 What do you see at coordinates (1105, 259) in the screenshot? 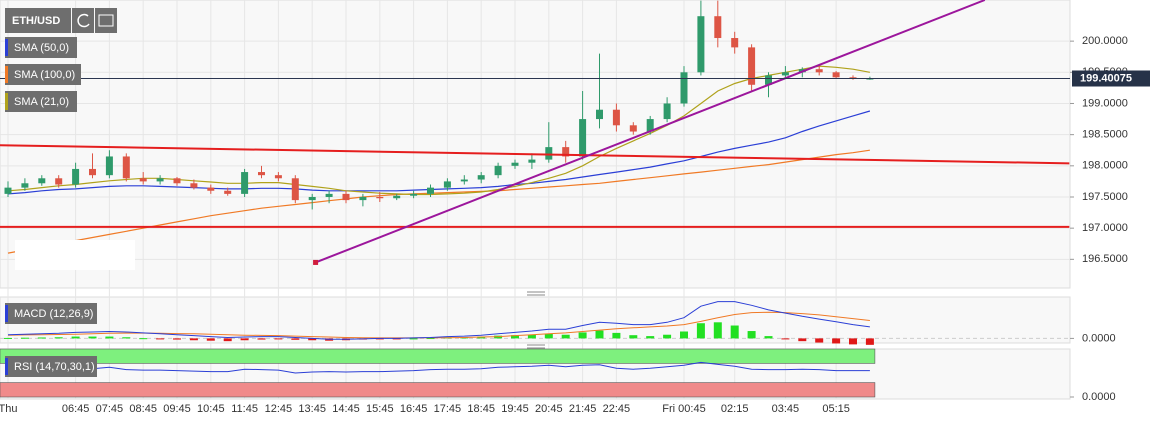
I see `y-tick-label: 196.5000` at bounding box center [1105, 259].